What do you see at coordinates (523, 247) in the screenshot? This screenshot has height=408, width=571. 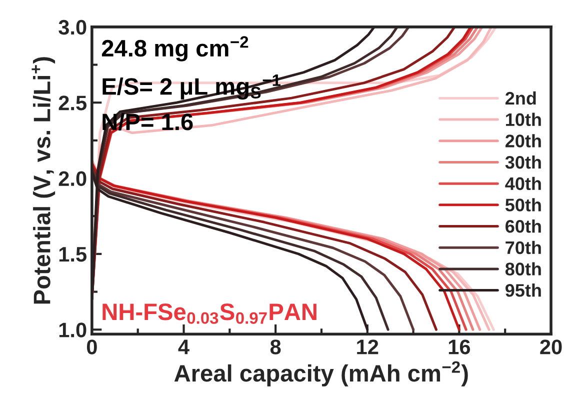 I see `legend-label: 70th` at bounding box center [523, 247].